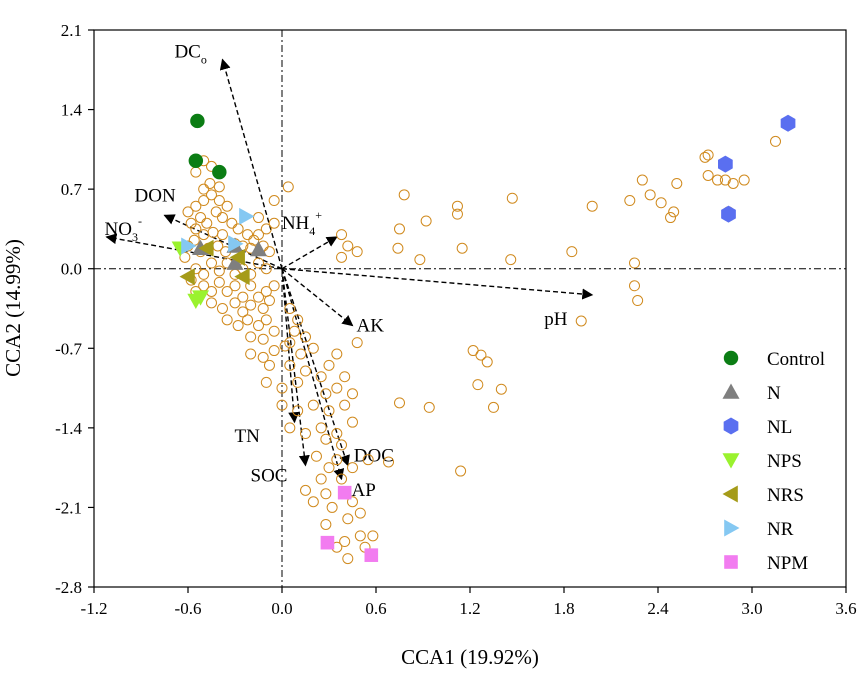  What do you see at coordinates (242, 277) in the screenshot?
I see `sample-point-nrs` at bounding box center [242, 277].